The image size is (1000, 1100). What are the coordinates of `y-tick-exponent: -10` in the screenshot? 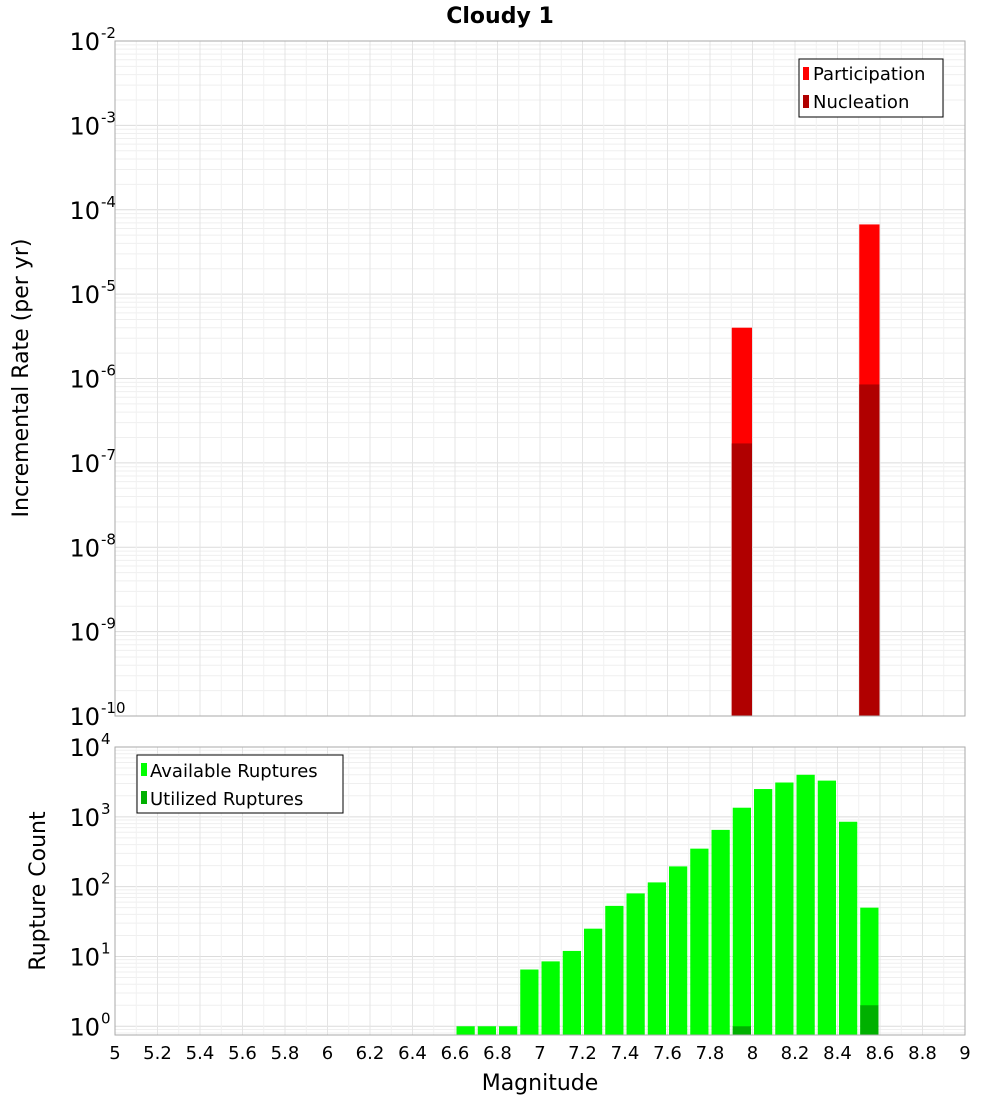 It's located at (113, 708).